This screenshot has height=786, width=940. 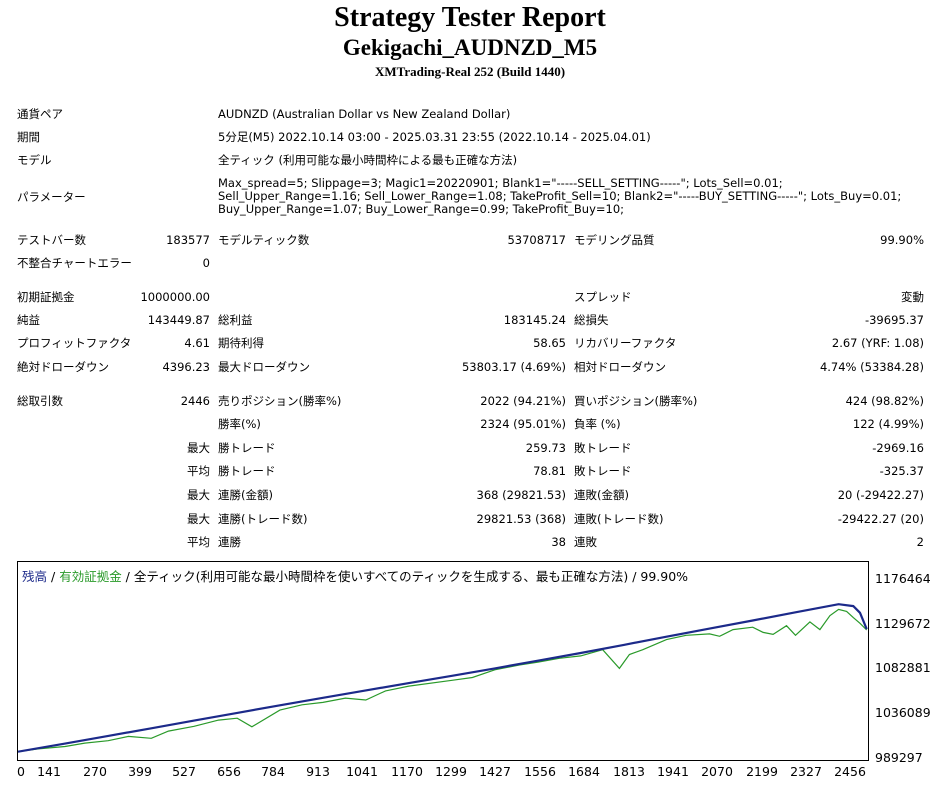 What do you see at coordinates (186, 367) in the screenshot?
I see `abs-dd-value: 4396.23` at bounding box center [186, 367].